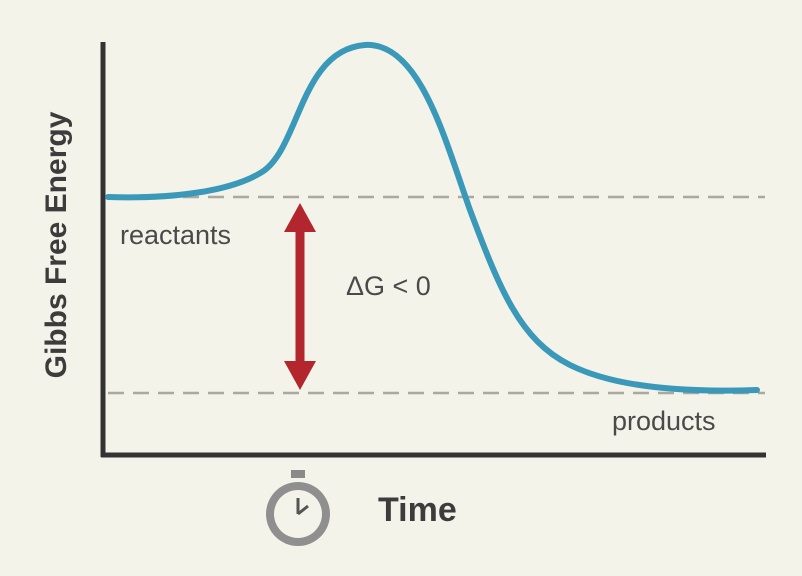 This screenshot has width=802, height=576. I want to click on y-axis-label: Gibbs Free Energy, so click(56, 244).